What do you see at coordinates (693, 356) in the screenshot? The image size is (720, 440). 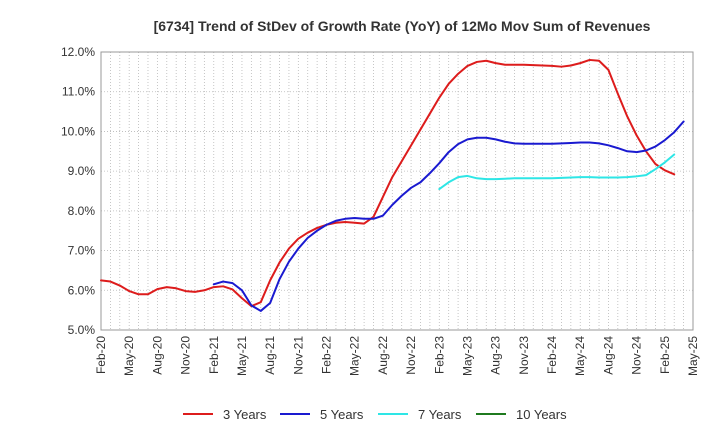 I see `x-tick-label: May-25` at bounding box center [693, 356].